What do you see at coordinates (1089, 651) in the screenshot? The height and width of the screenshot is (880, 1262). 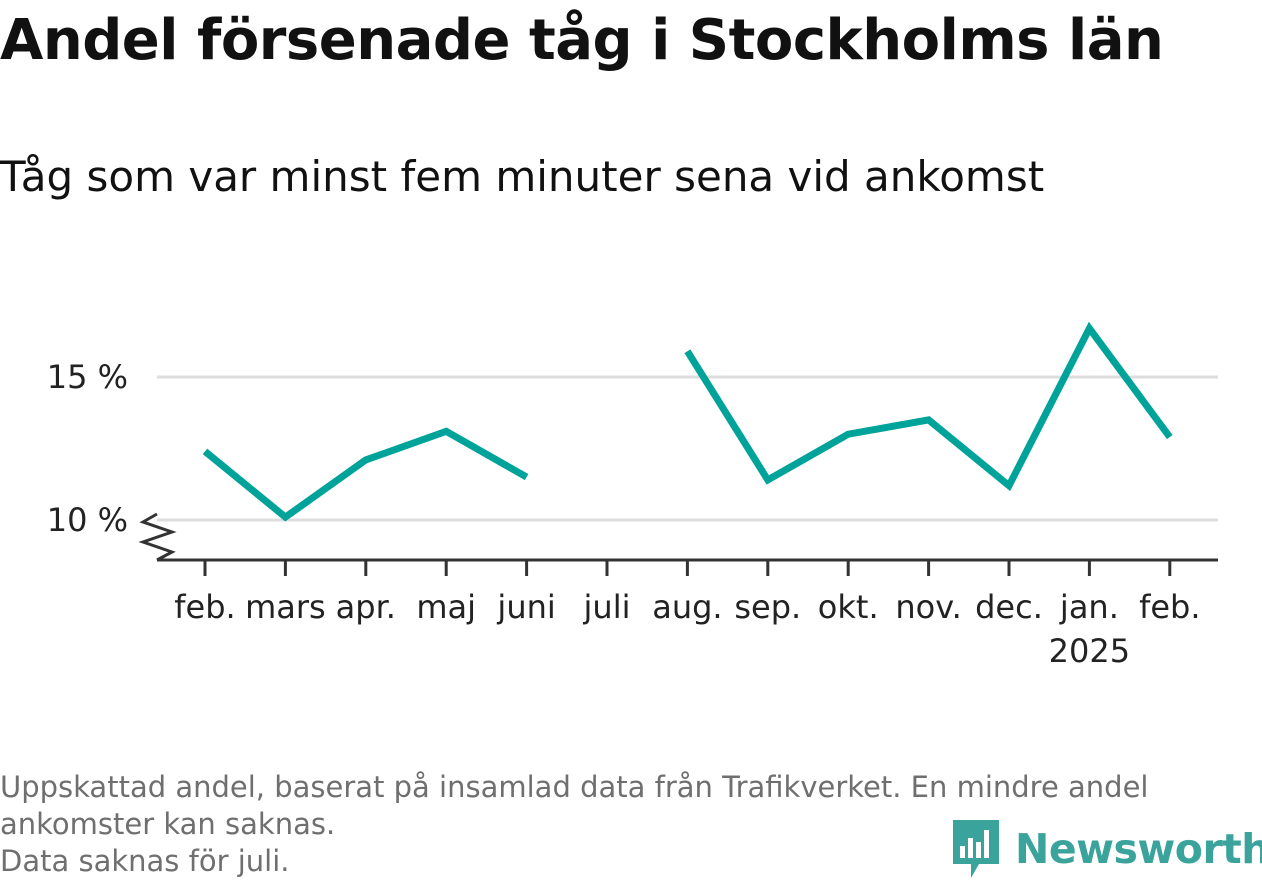 I see `x-tick-sublabel: 2025` at bounding box center [1089, 651].